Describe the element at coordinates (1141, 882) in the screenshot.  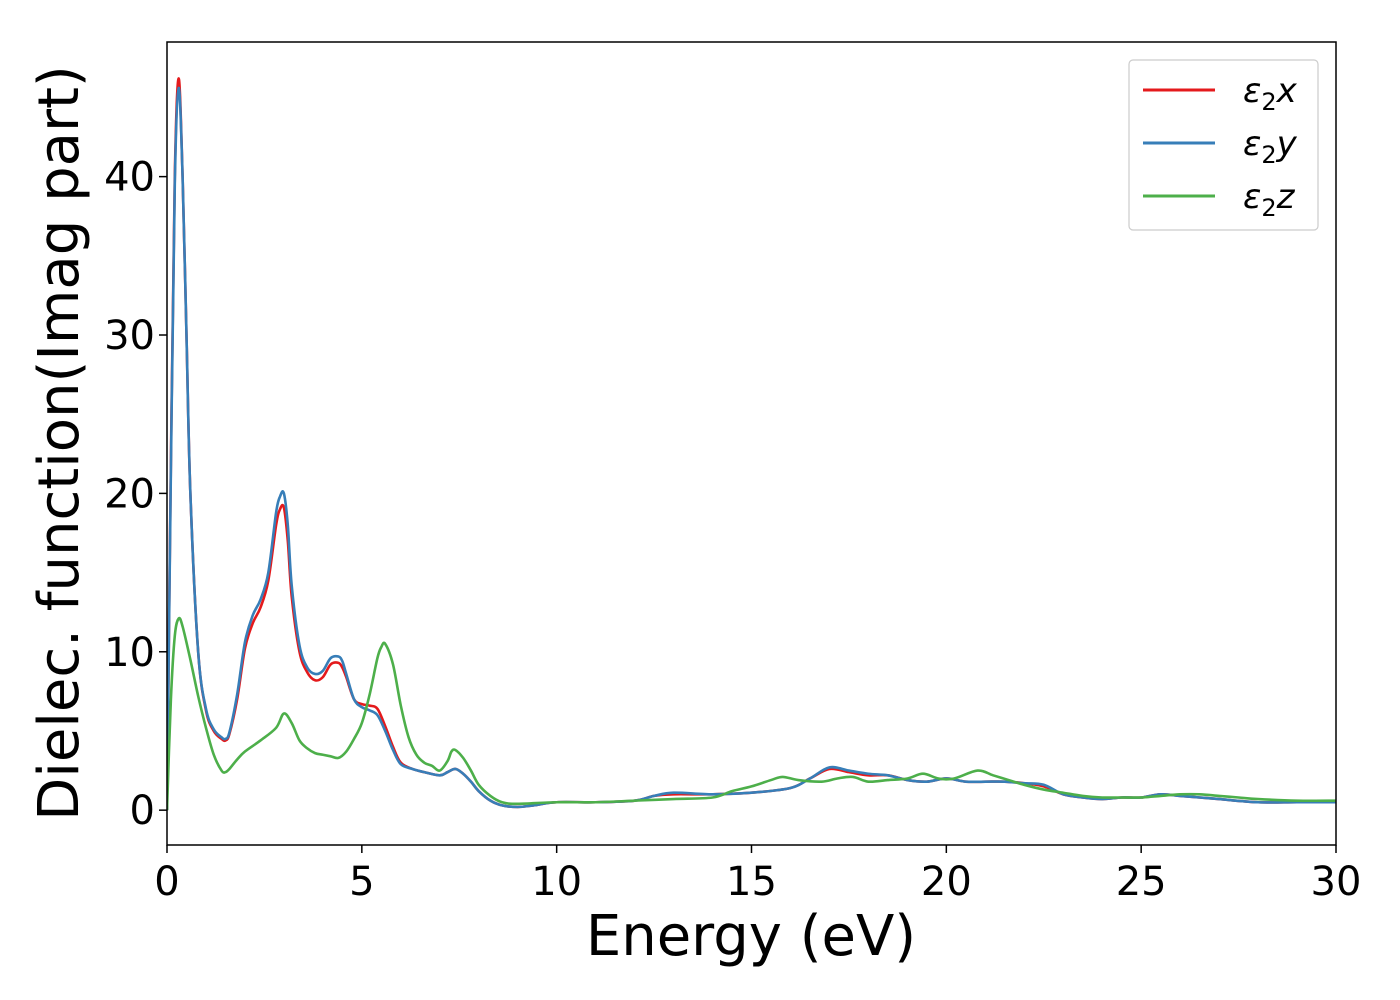
I see `x-tick-label: 25` at that location.